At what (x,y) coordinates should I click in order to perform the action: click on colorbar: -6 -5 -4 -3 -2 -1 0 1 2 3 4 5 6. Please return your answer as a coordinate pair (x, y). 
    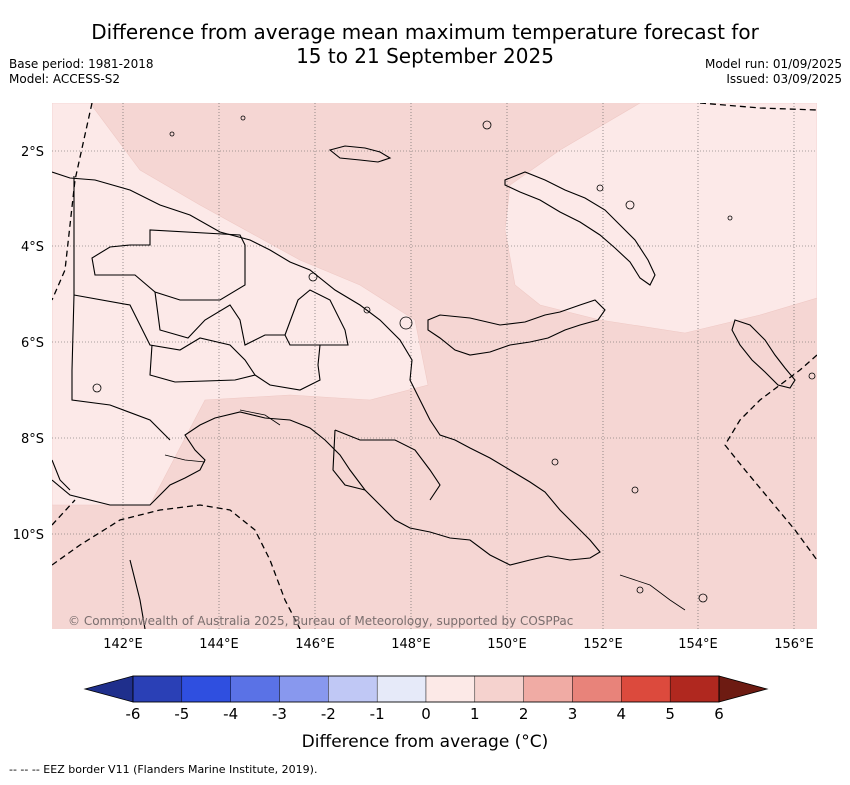
    Looking at the image, I should click on (426, 699).